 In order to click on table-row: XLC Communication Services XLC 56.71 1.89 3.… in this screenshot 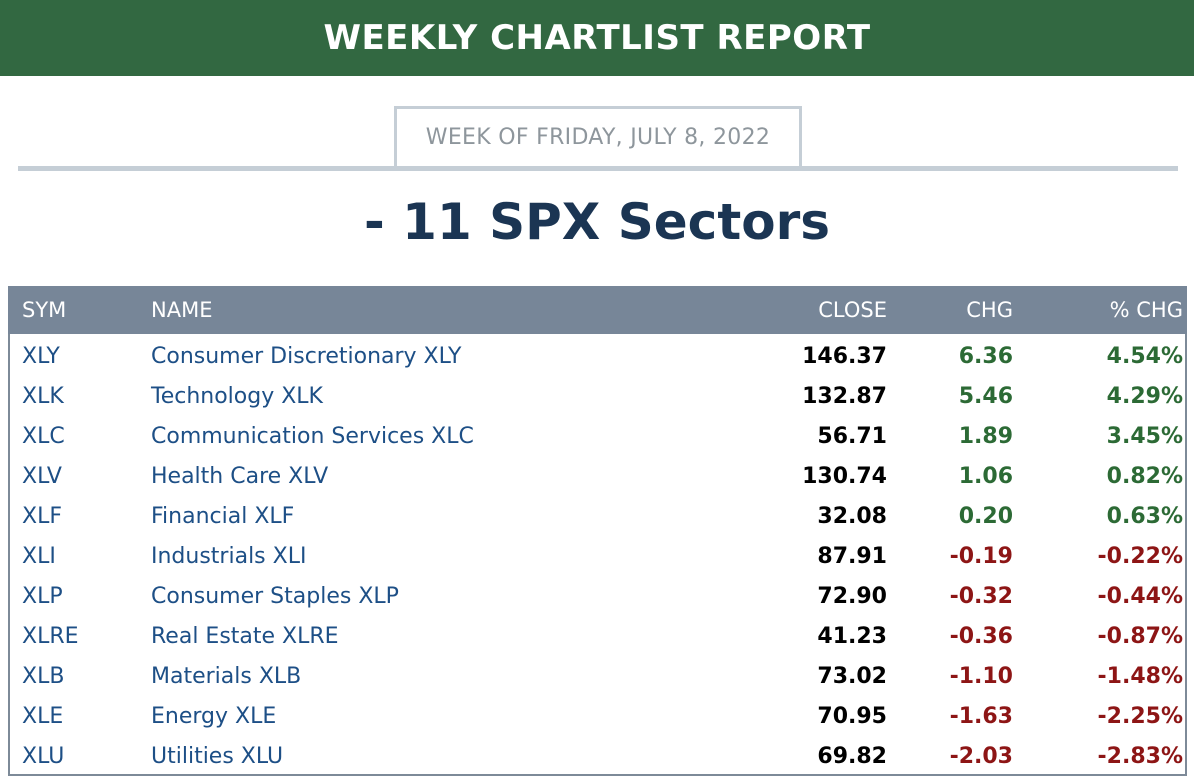, I will do `click(597, 436)`.